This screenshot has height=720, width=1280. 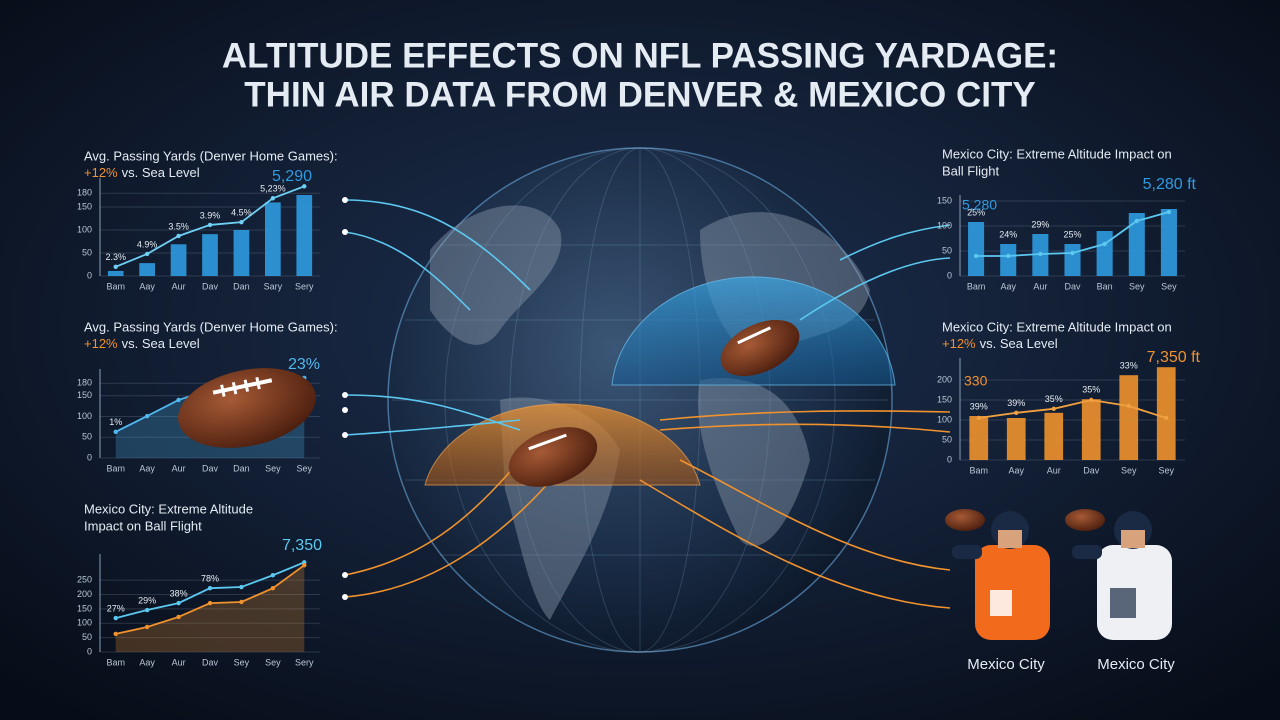 What do you see at coordinates (640, 55) in the screenshot?
I see `title-line: ALTITUDE EFFECTS ON NFL PASSING YARDAGE:` at bounding box center [640, 55].